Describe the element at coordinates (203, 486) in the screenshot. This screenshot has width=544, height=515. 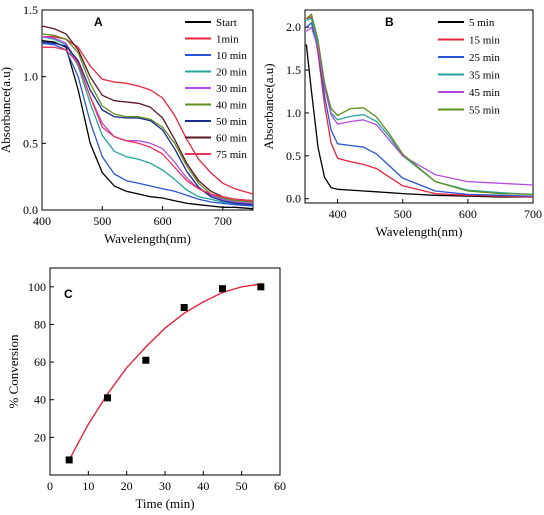
I see `x-tick-label: 40` at that location.